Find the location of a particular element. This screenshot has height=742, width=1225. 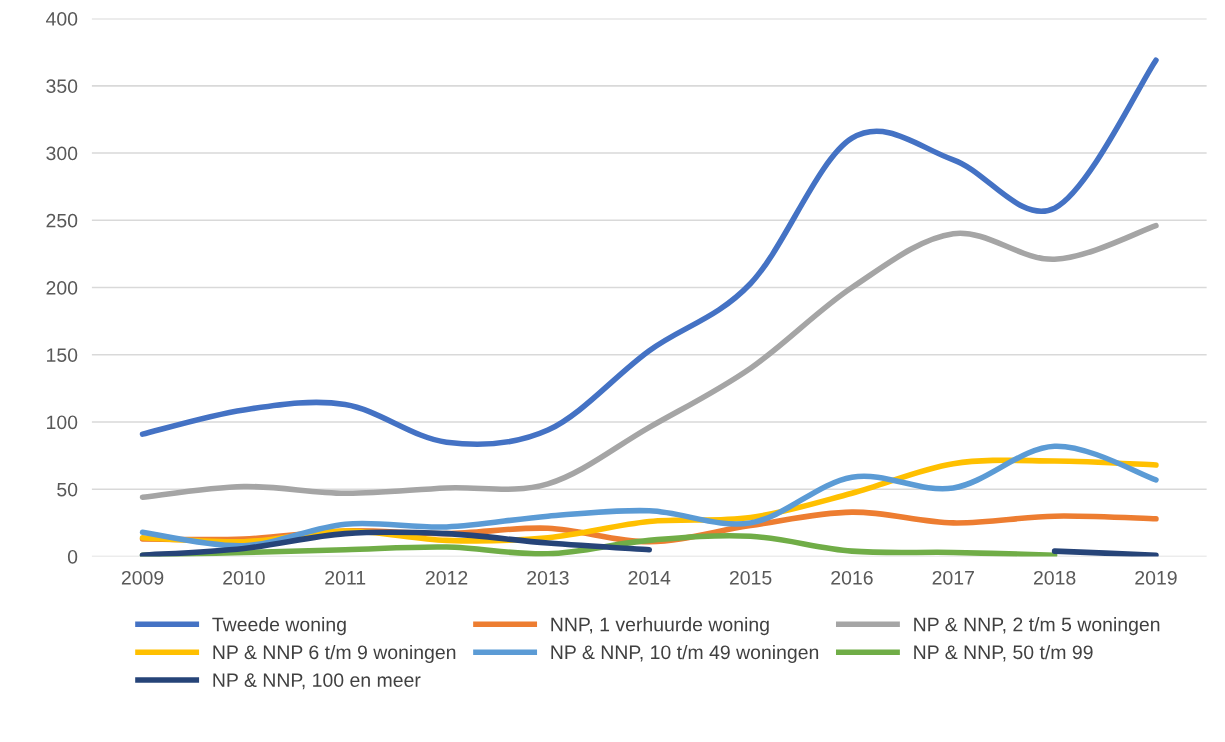

legend-label: NP & NNP, 50 t/m 99 is located at coordinates (1003, 653).